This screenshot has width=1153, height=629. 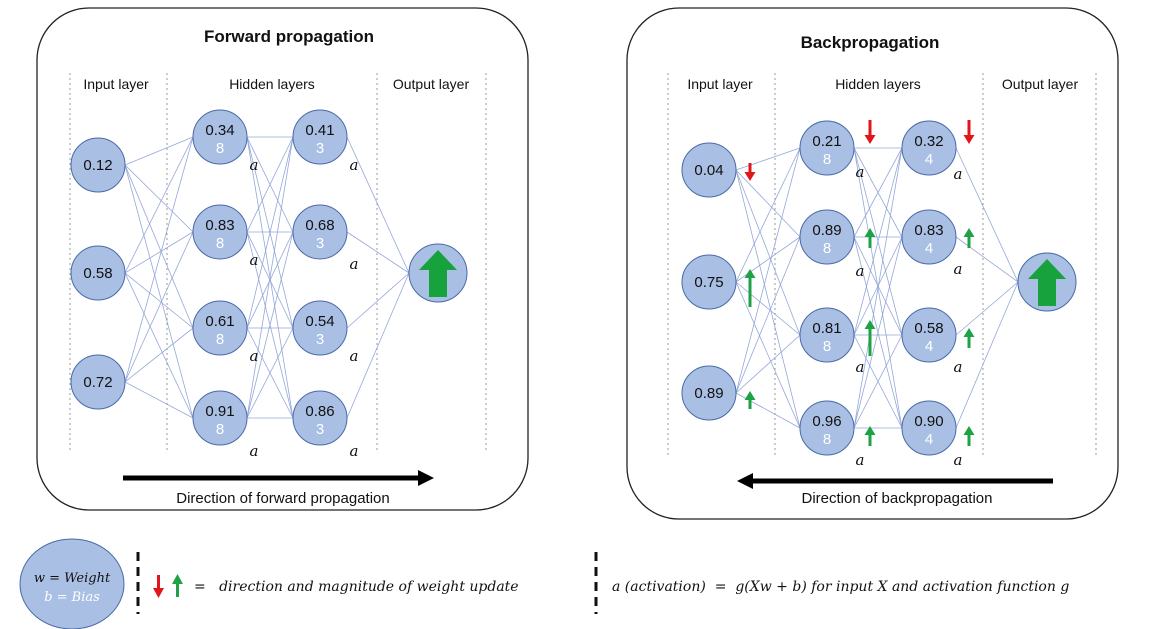 I want to click on backprop-input-neuron, so click(x=709, y=393).